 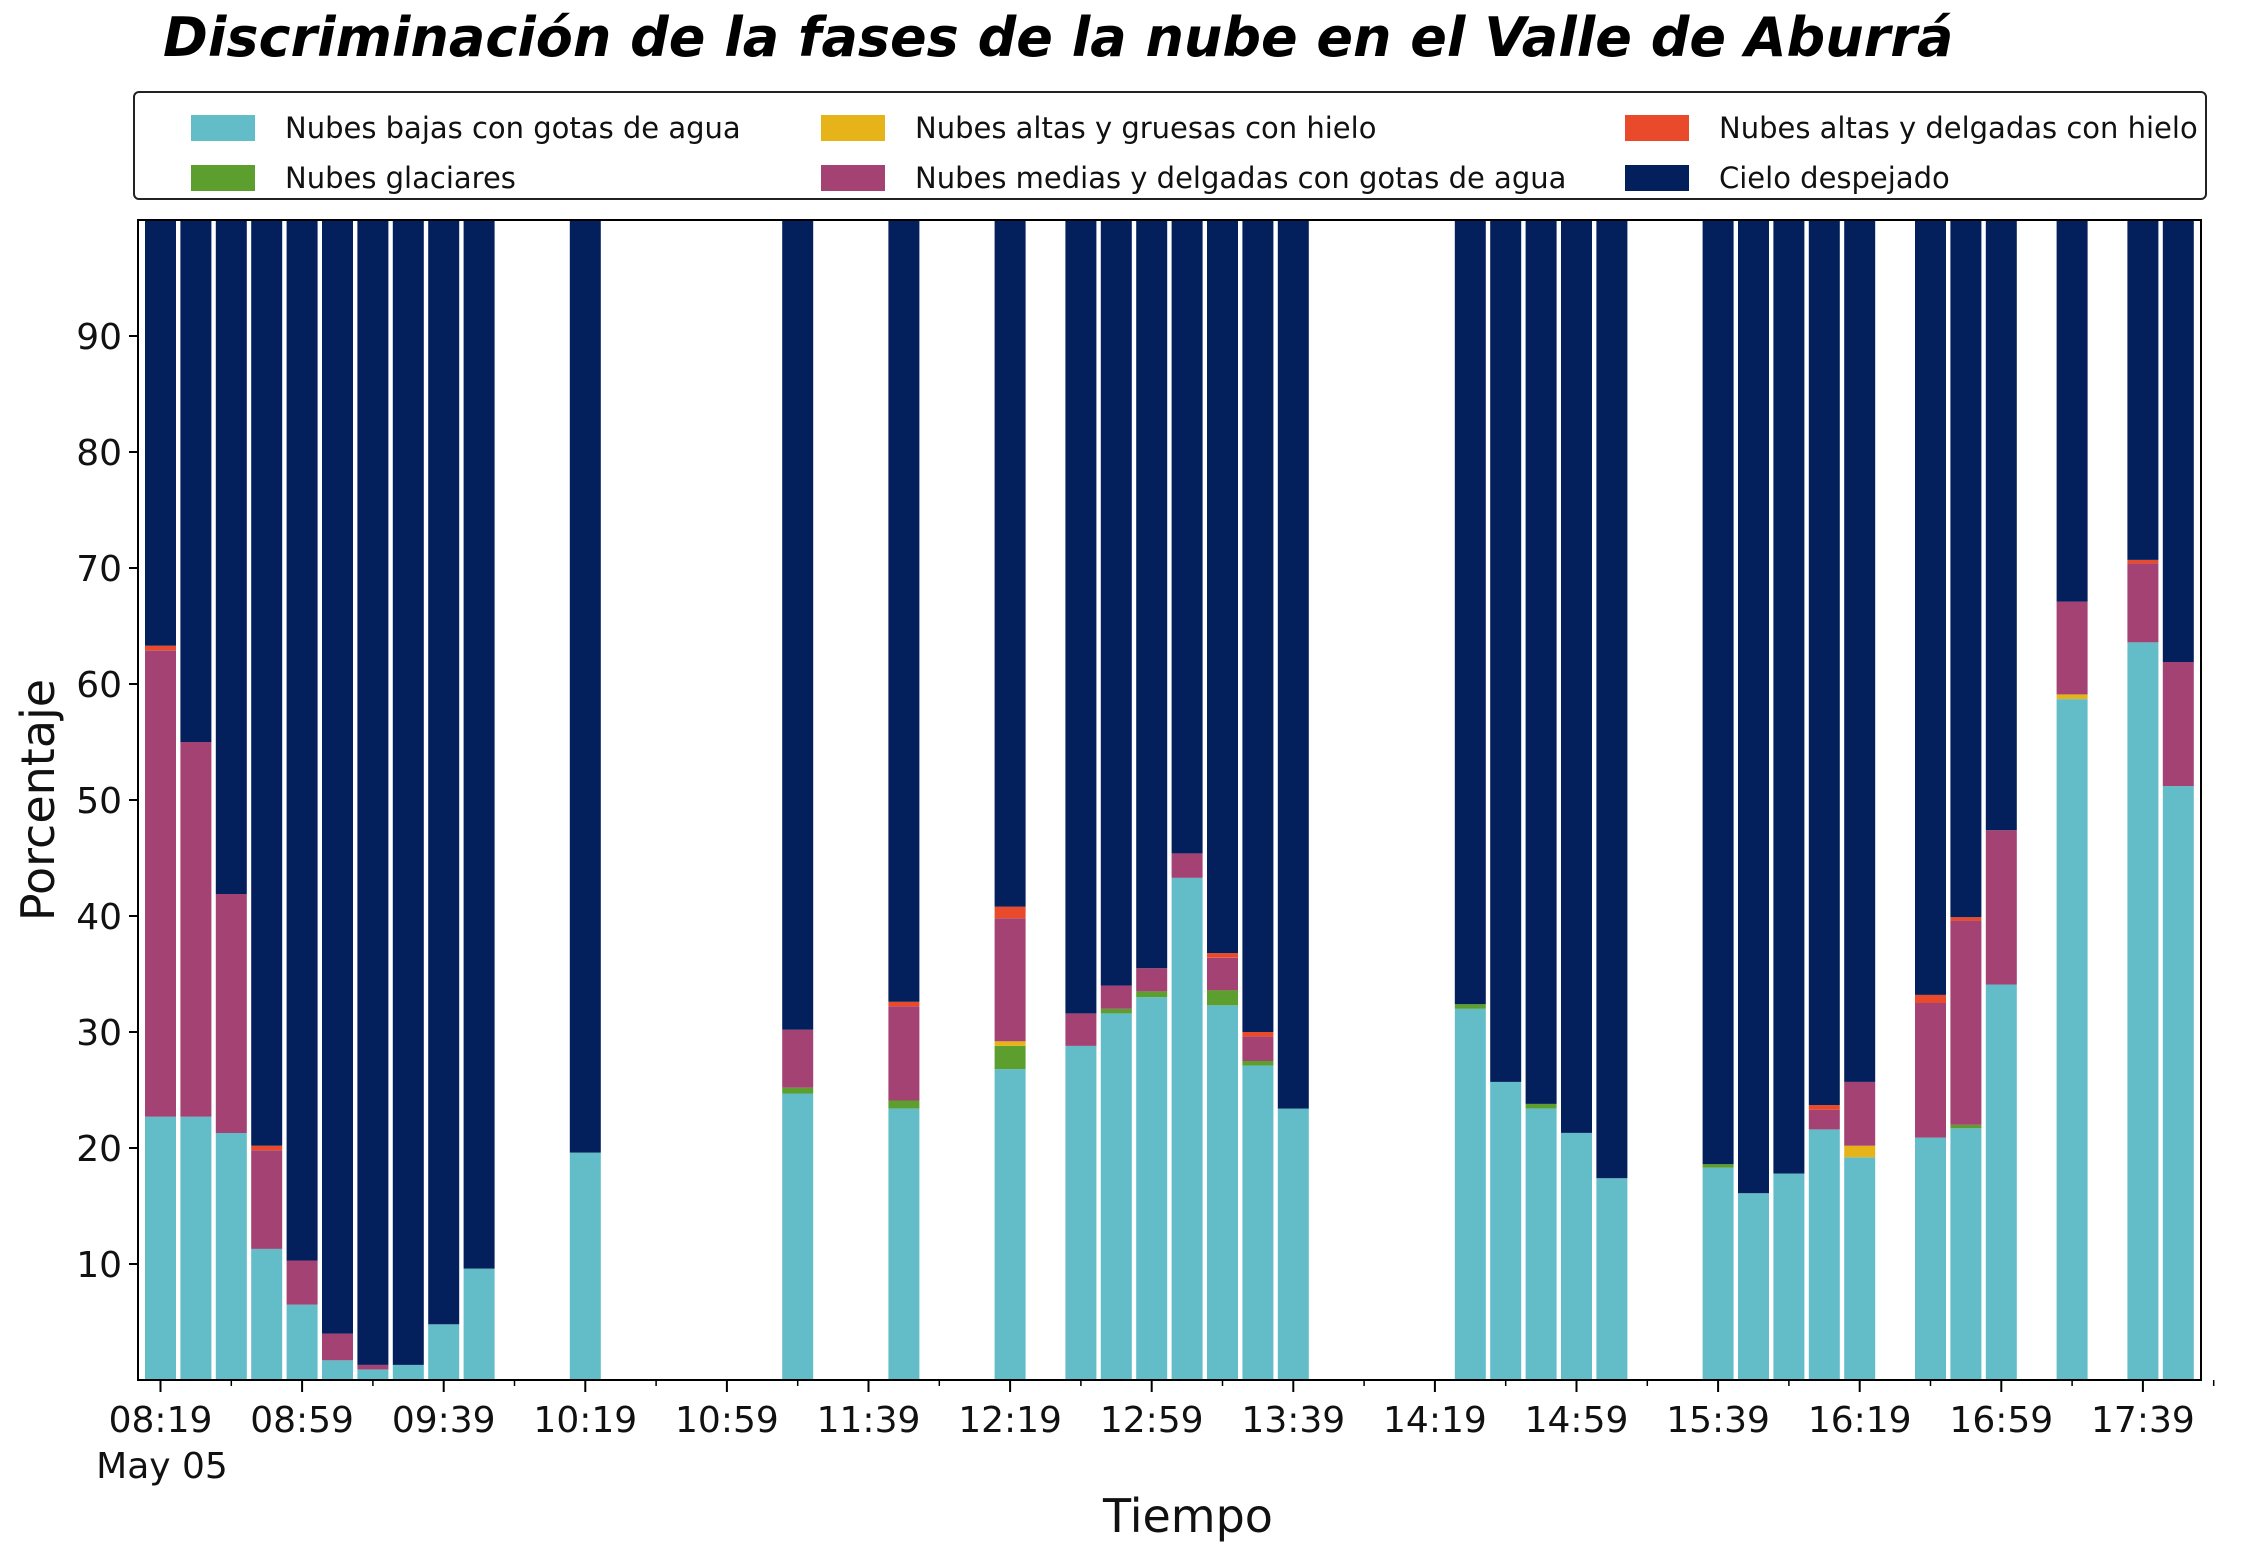 What do you see at coordinates (1718, 1420) in the screenshot?
I see `x-tick-label: 15:39` at bounding box center [1718, 1420].